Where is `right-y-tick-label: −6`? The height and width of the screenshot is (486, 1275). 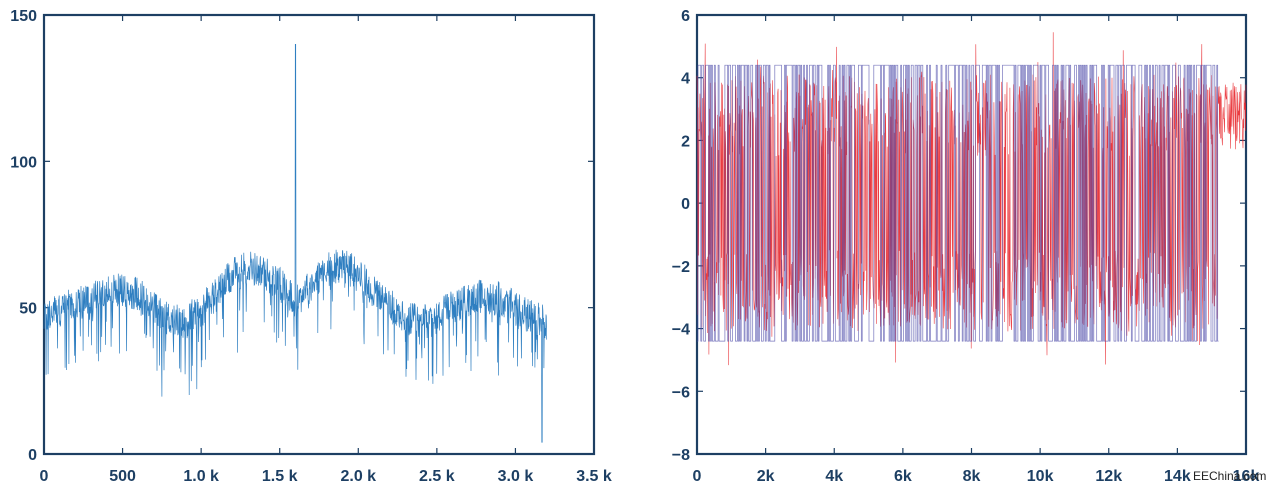
right-y-tick-label: −6 is located at coordinates (681, 392).